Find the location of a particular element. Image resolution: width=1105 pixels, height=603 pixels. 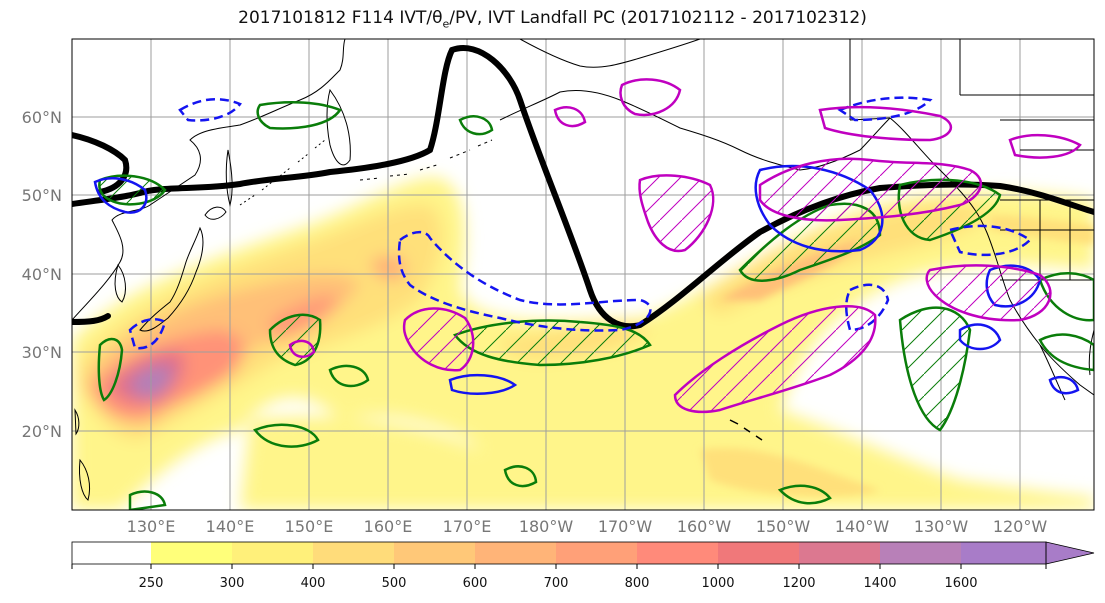

lat-label-60: 60°N is located at coordinates (42, 117).